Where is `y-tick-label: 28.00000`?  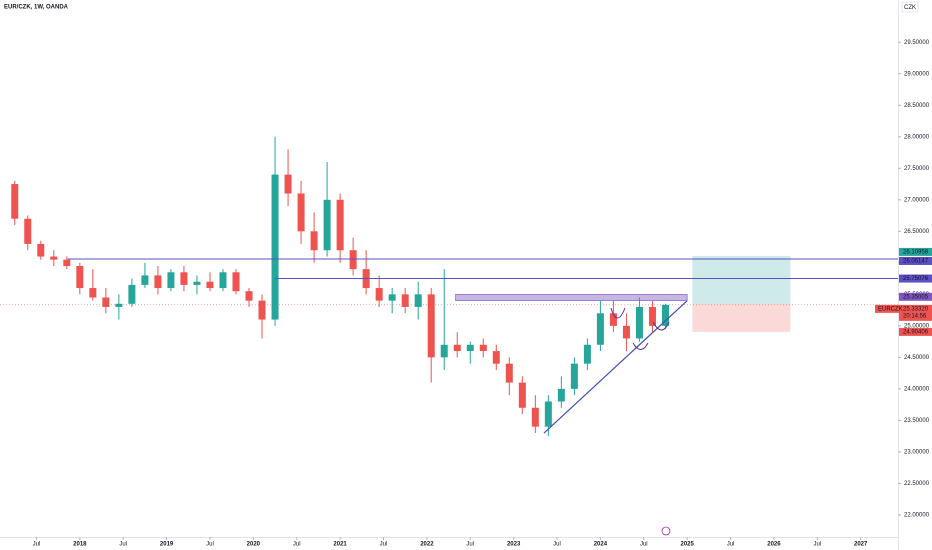 y-tick-label: 28.00000 is located at coordinates (917, 137).